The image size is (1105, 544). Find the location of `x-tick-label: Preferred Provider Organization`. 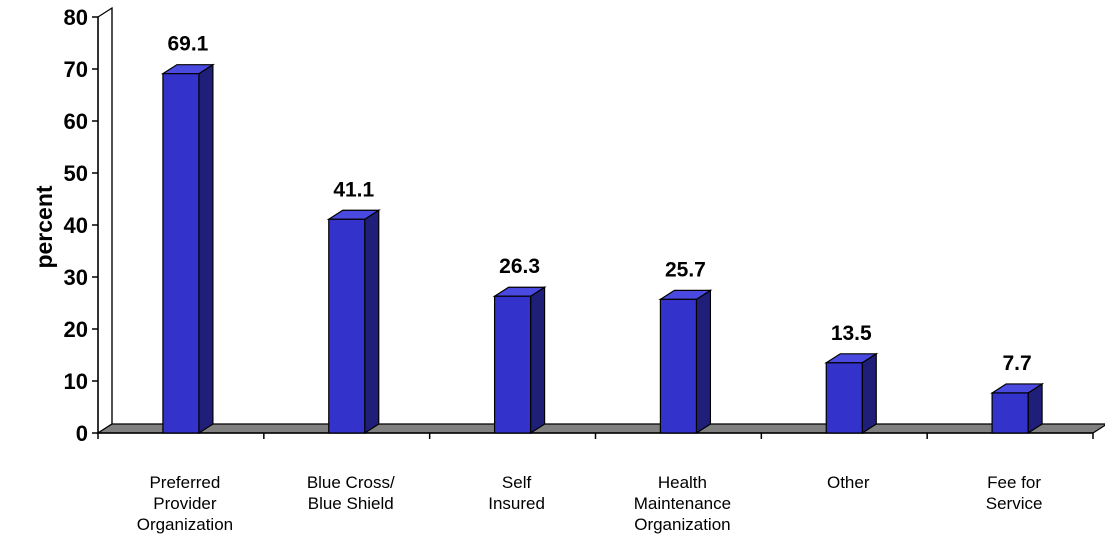

x-tick-label: Preferred Provider Organization is located at coordinates (185, 503).